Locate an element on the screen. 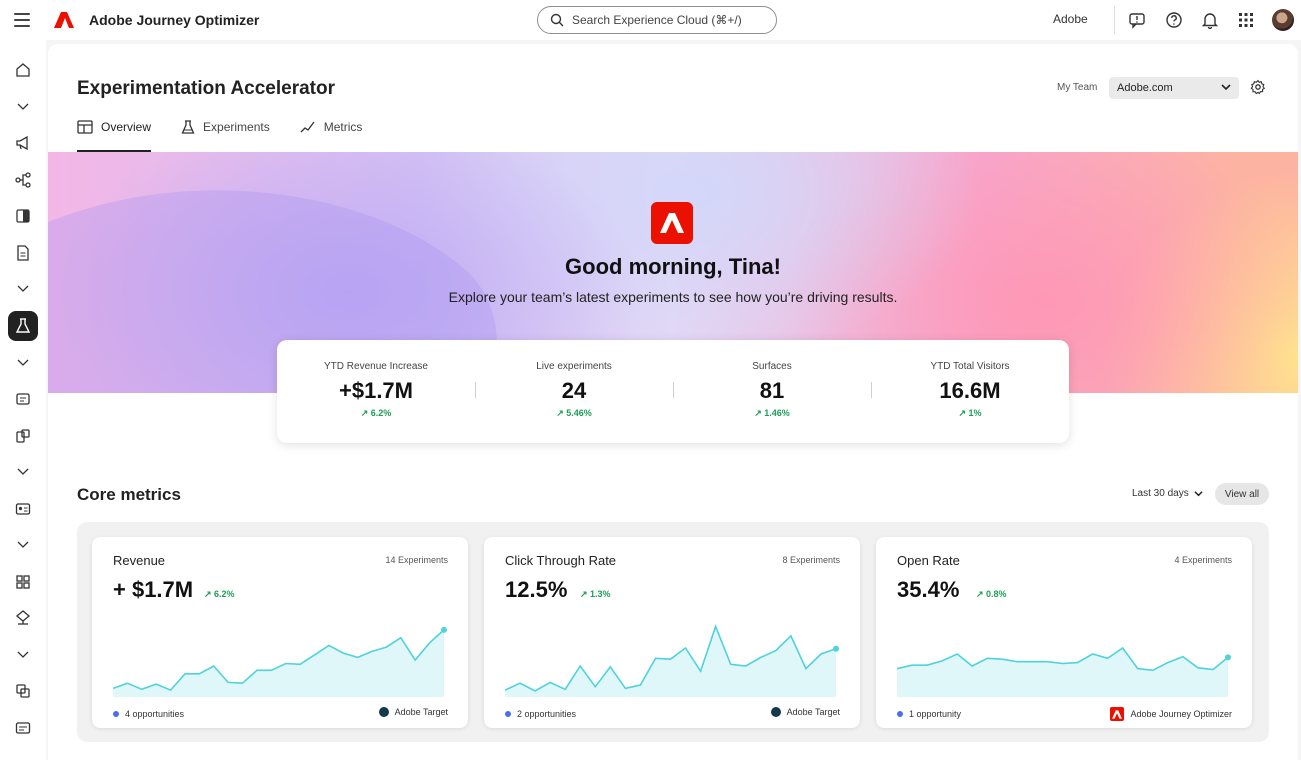  kpi-live-experiments: Live experiments 24 ↗ 5.46% is located at coordinates (574, 391).